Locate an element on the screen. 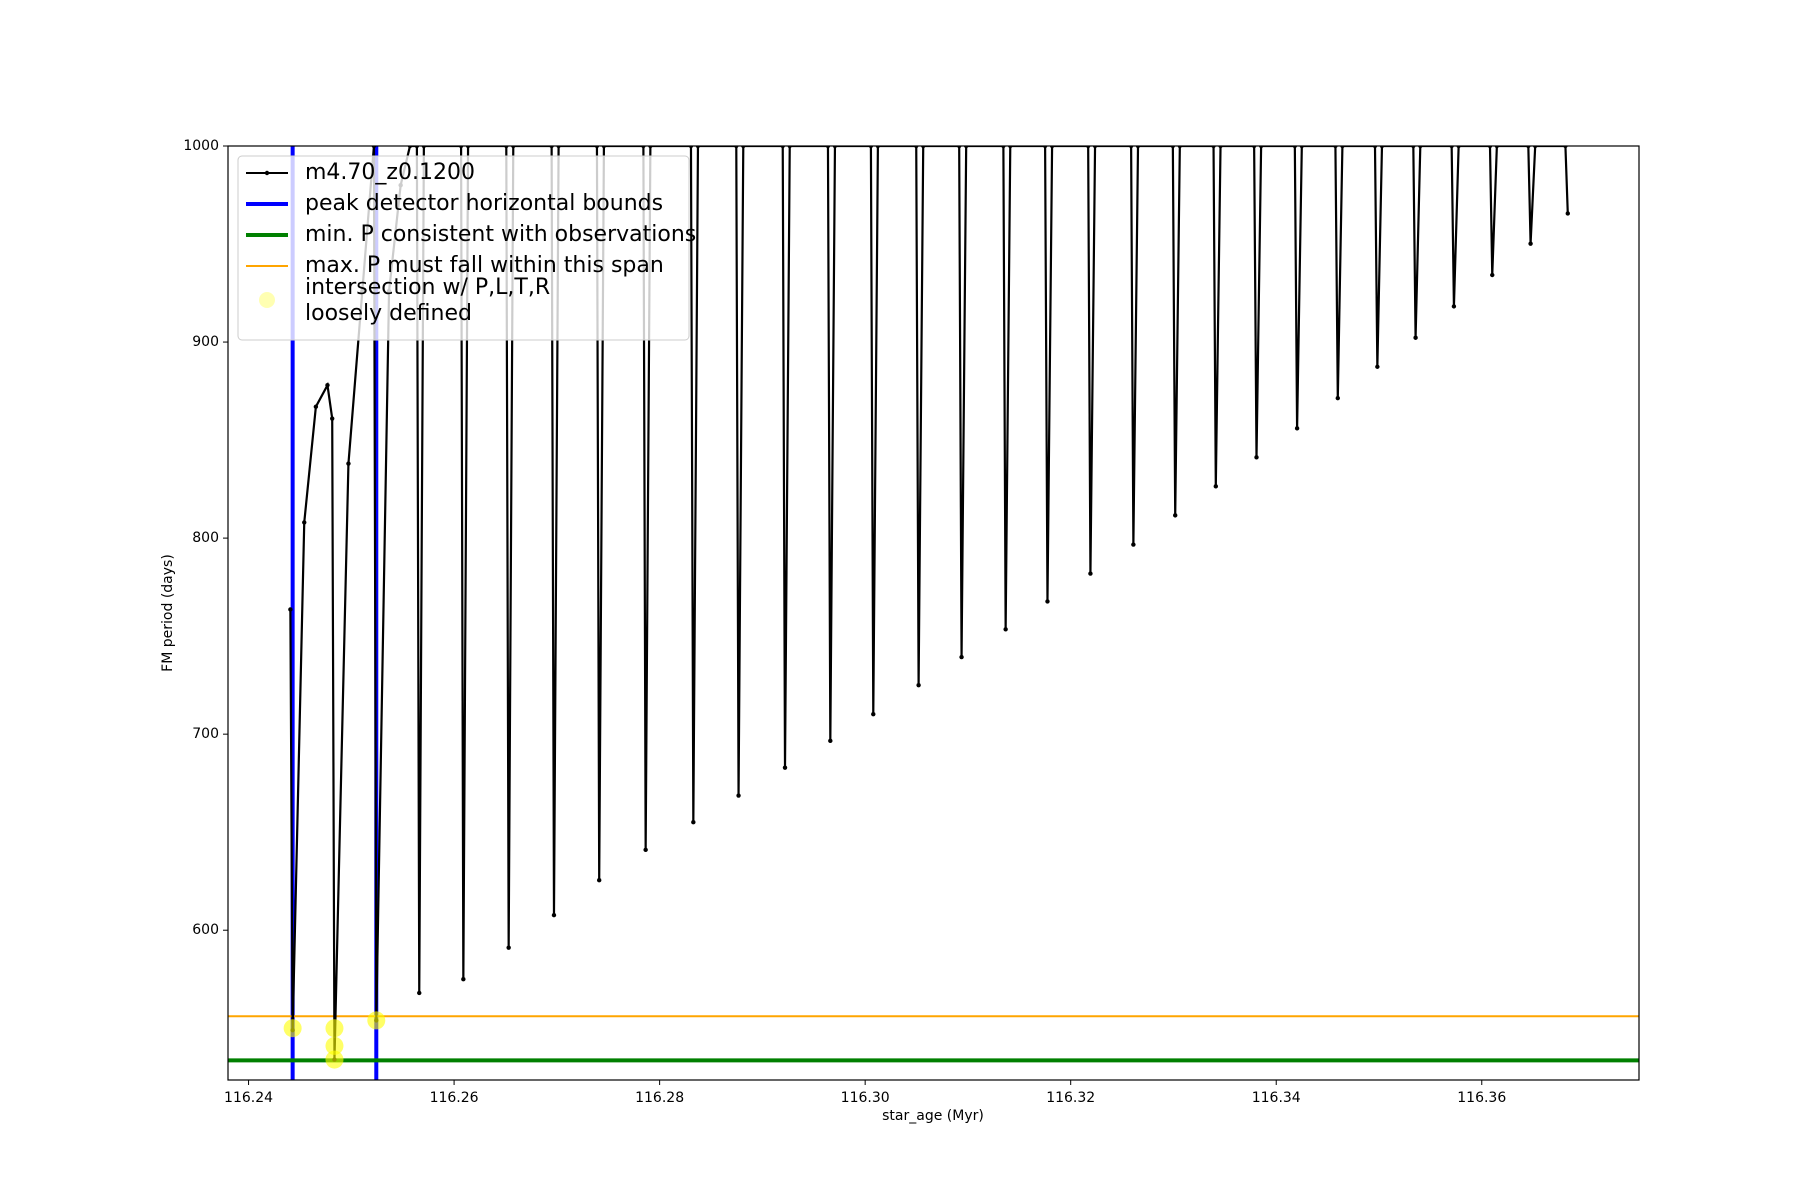 The width and height of the screenshot is (1800, 1200). legend-label: m4.70_z0.1200 is located at coordinates (390, 172).